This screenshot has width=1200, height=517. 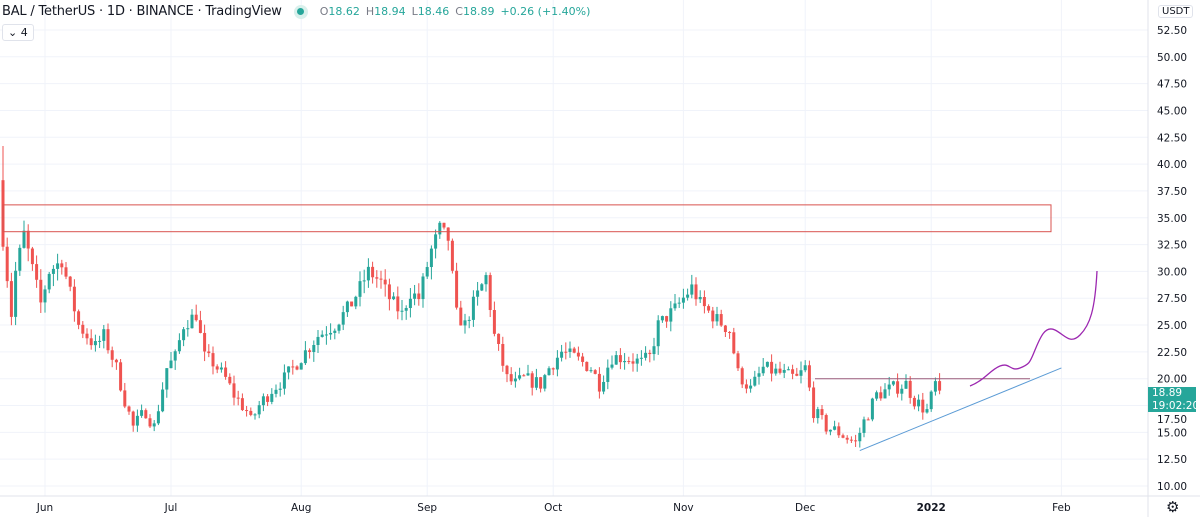 What do you see at coordinates (1176, 11) in the screenshot?
I see `currency-button: USDT` at bounding box center [1176, 11].